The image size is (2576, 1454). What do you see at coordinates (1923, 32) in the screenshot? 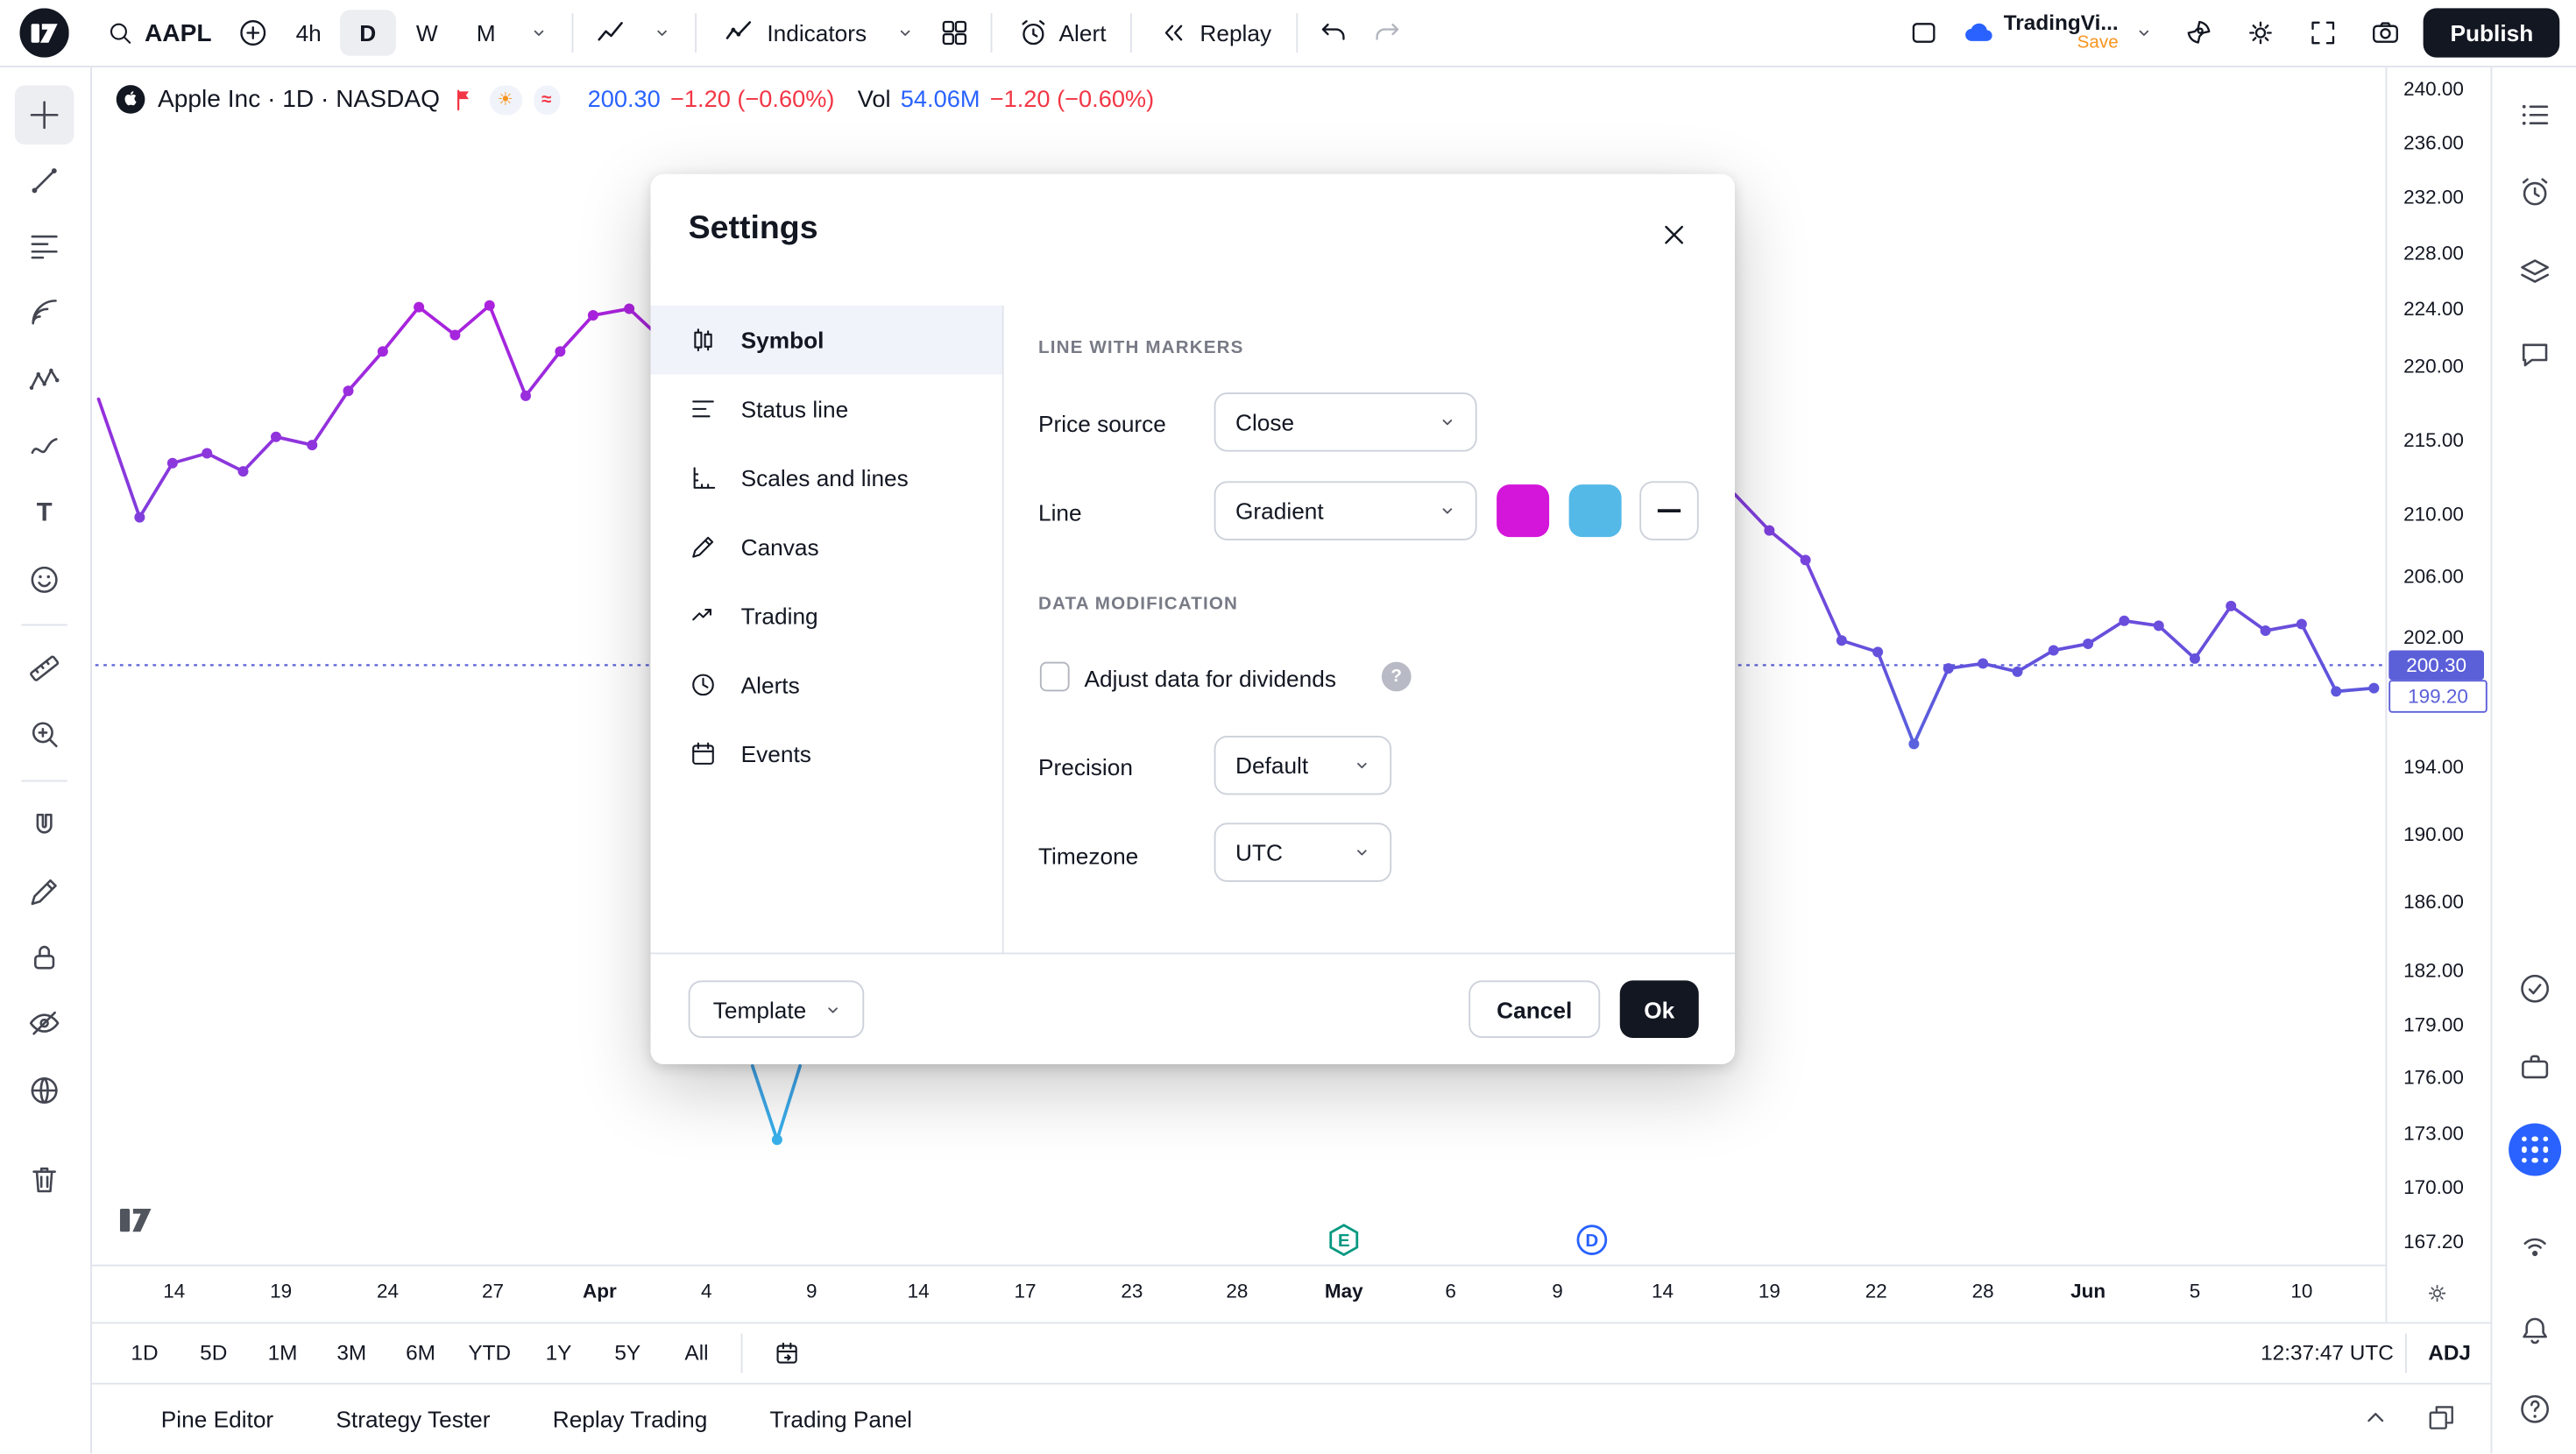
I see `layout-select-button` at bounding box center [1923, 32].